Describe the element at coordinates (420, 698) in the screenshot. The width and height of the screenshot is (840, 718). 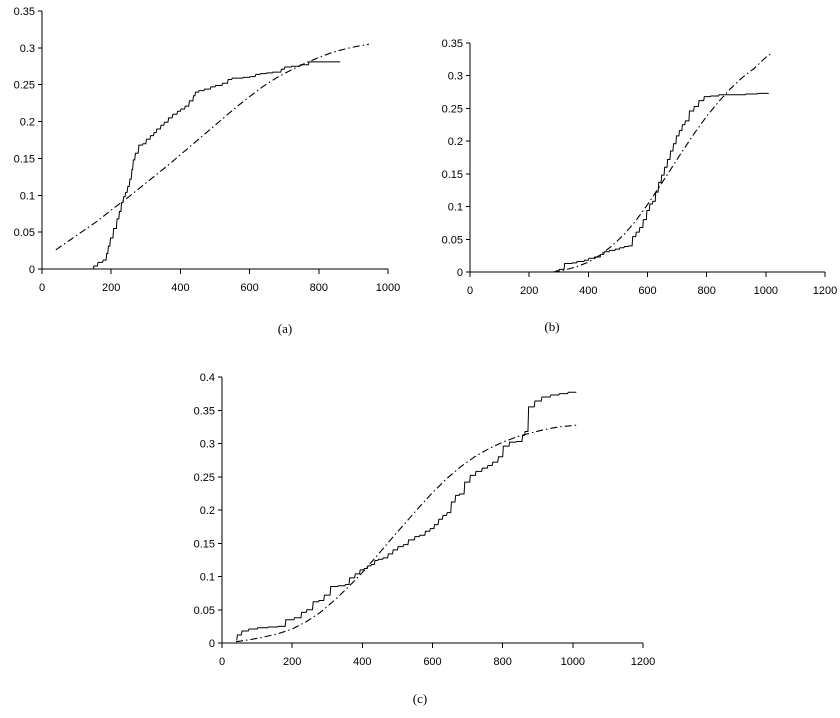
I see `caption-c: (c)` at that location.